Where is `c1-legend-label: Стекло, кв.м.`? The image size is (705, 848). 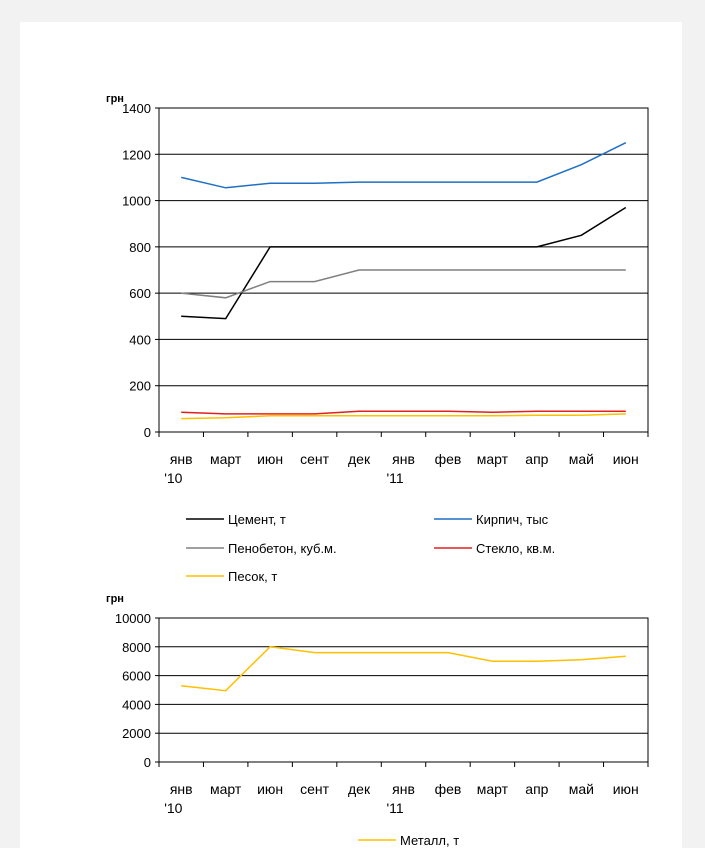 c1-legend-label: Стекло, кв.м. is located at coordinates (515, 548).